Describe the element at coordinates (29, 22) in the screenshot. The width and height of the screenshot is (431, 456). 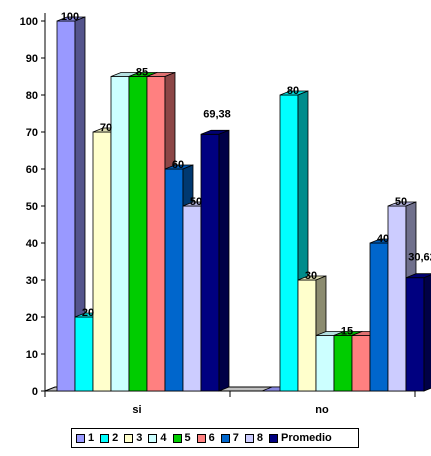
I see `y-tick-label: 100` at that location.